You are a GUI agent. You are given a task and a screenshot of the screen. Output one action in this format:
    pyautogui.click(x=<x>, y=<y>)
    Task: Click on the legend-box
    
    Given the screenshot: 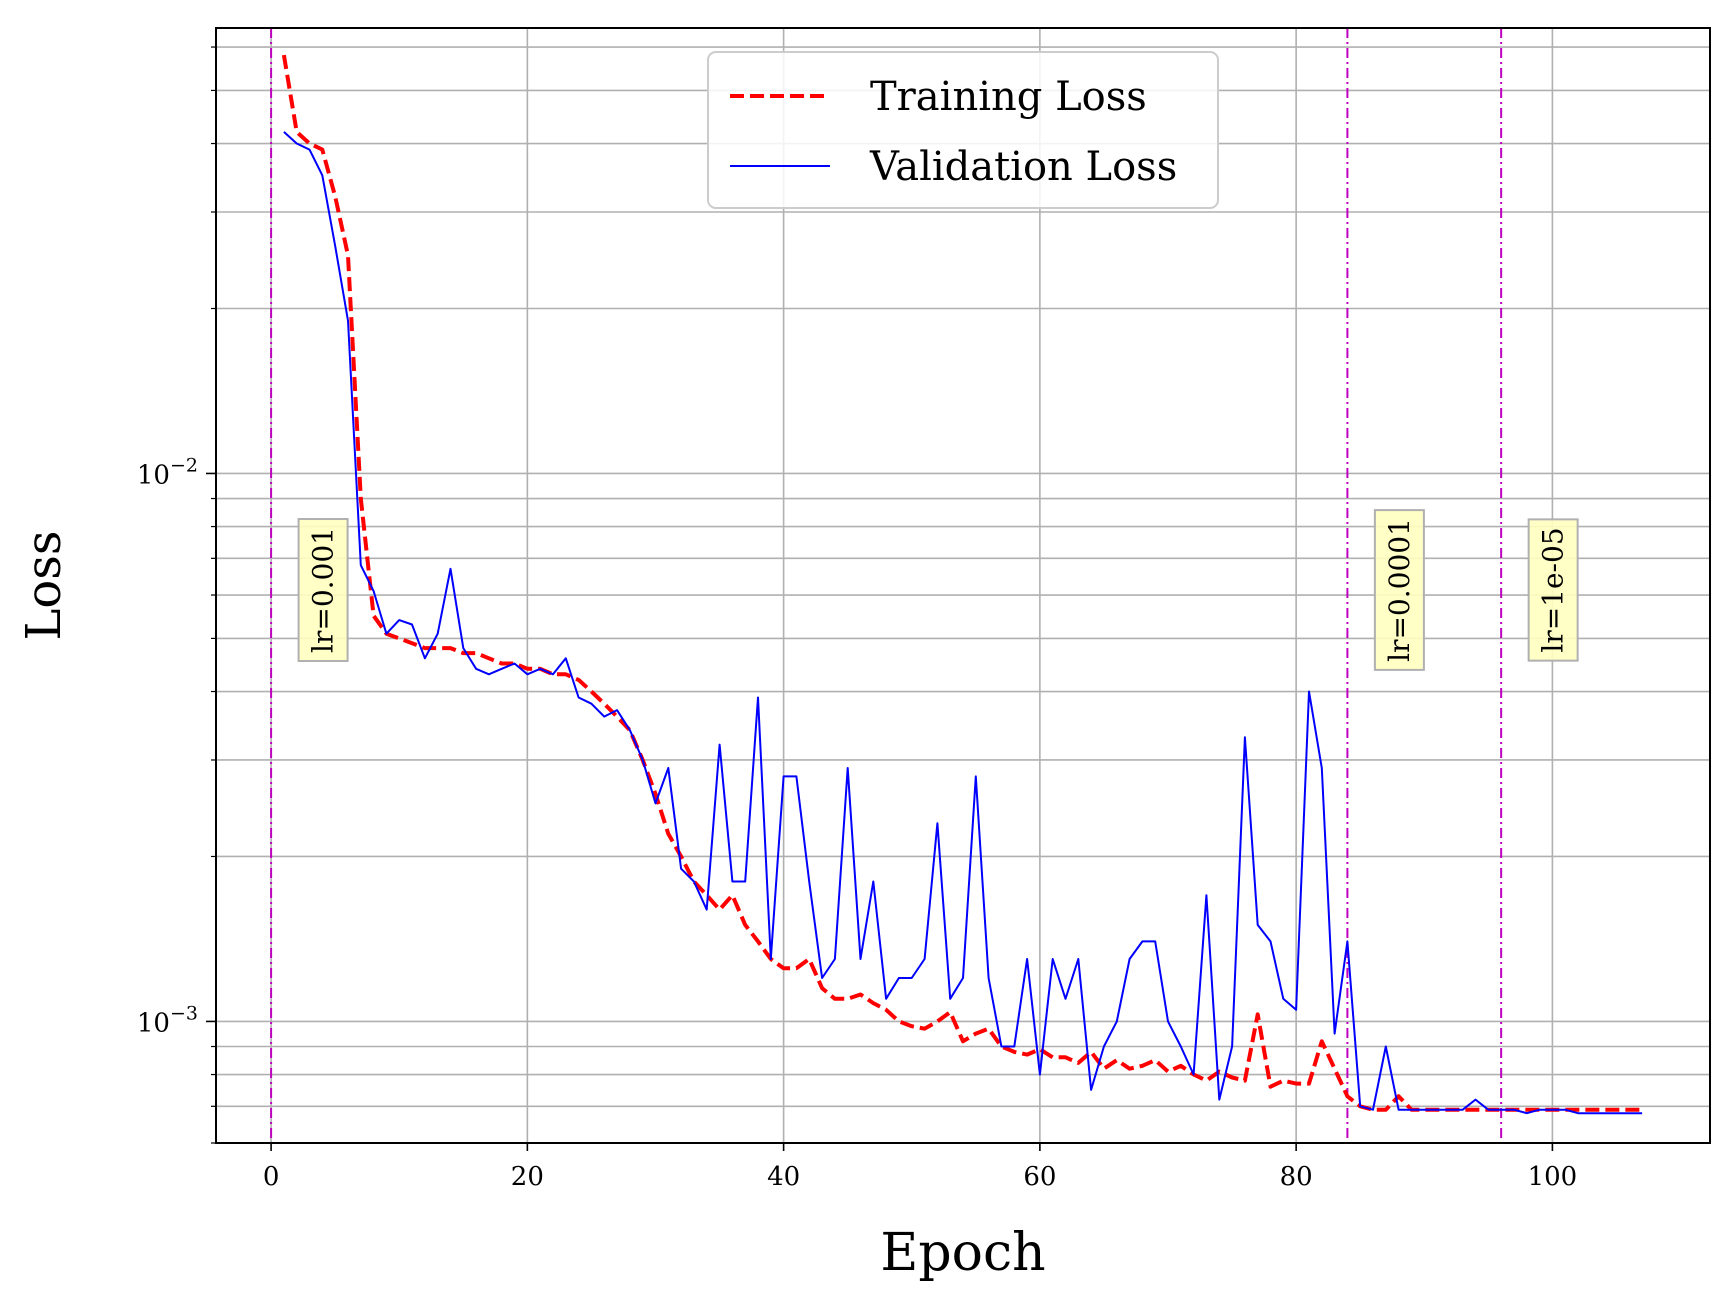 What is the action you would take?
    pyautogui.click(x=963, y=130)
    